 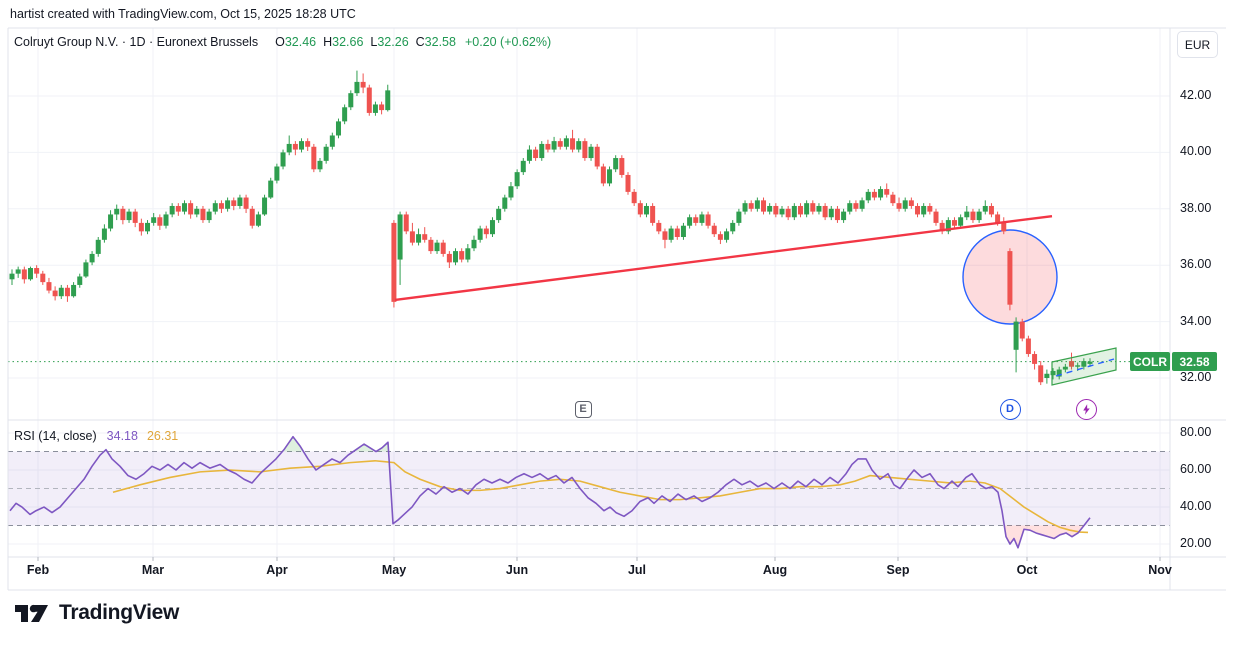 What do you see at coordinates (38, 570) in the screenshot?
I see `month-label-feb: Feb` at bounding box center [38, 570].